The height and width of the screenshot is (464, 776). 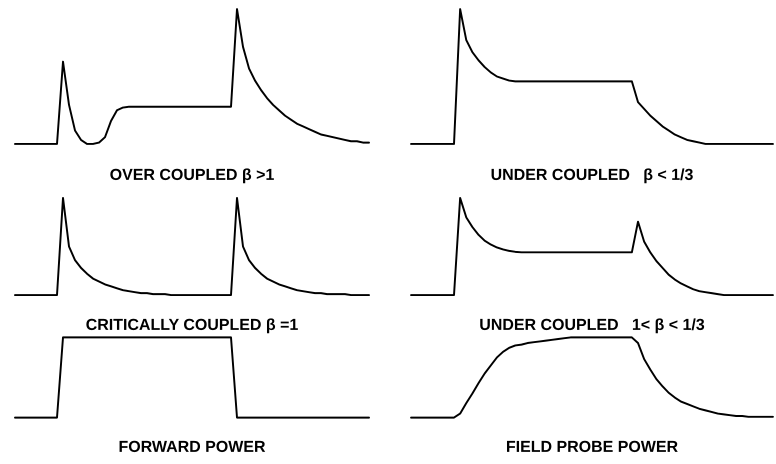 What do you see at coordinates (592, 446) in the screenshot?
I see `text: FIELD PROBE POWER` at bounding box center [592, 446].